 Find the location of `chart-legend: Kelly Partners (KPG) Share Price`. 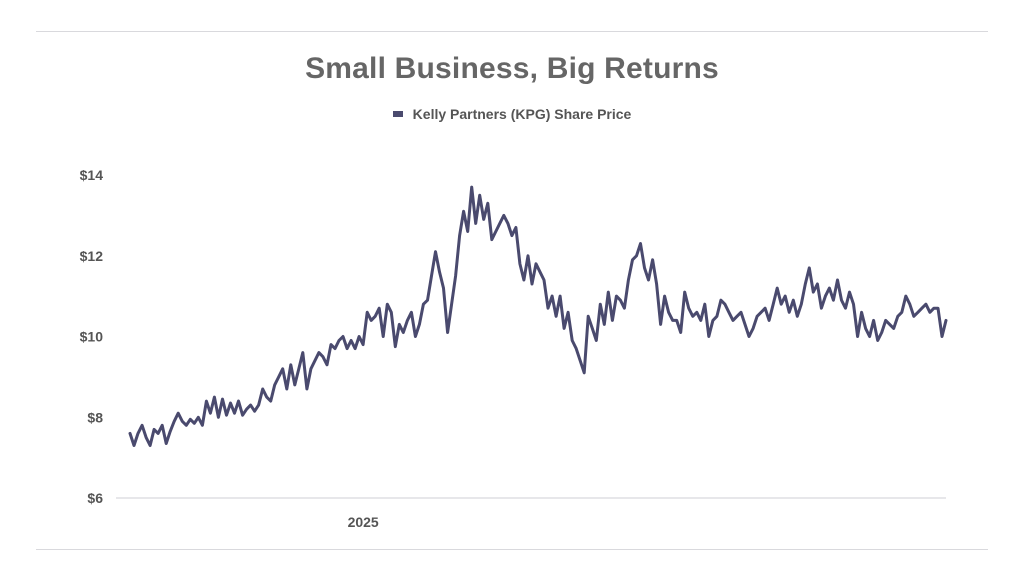

chart-legend: Kelly Partners (KPG) Share Price is located at coordinates (512, 114).